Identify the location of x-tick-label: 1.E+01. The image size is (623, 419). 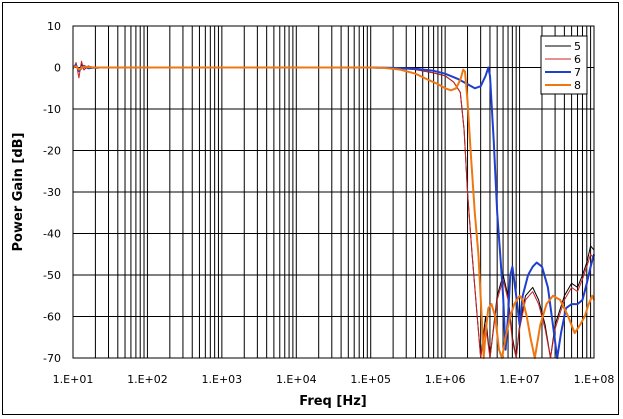
(73, 379).